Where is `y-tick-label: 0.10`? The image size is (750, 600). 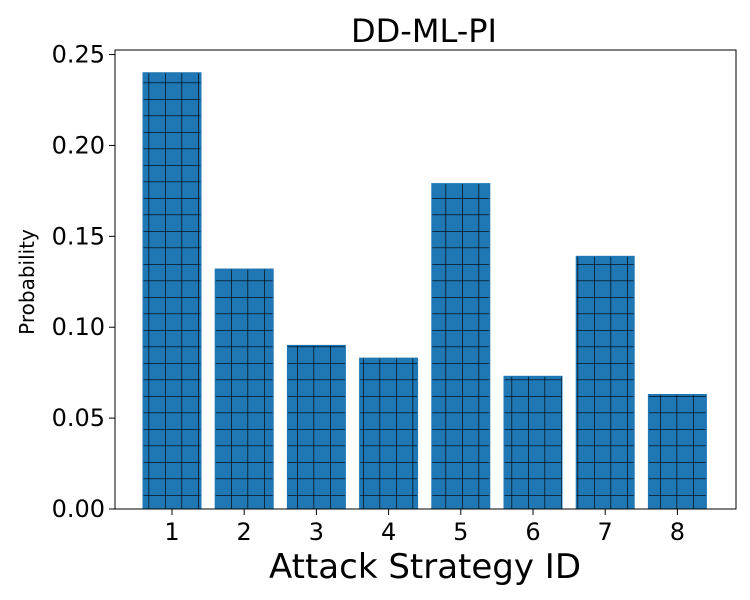 y-tick-label: 0.10 is located at coordinates (78, 327).